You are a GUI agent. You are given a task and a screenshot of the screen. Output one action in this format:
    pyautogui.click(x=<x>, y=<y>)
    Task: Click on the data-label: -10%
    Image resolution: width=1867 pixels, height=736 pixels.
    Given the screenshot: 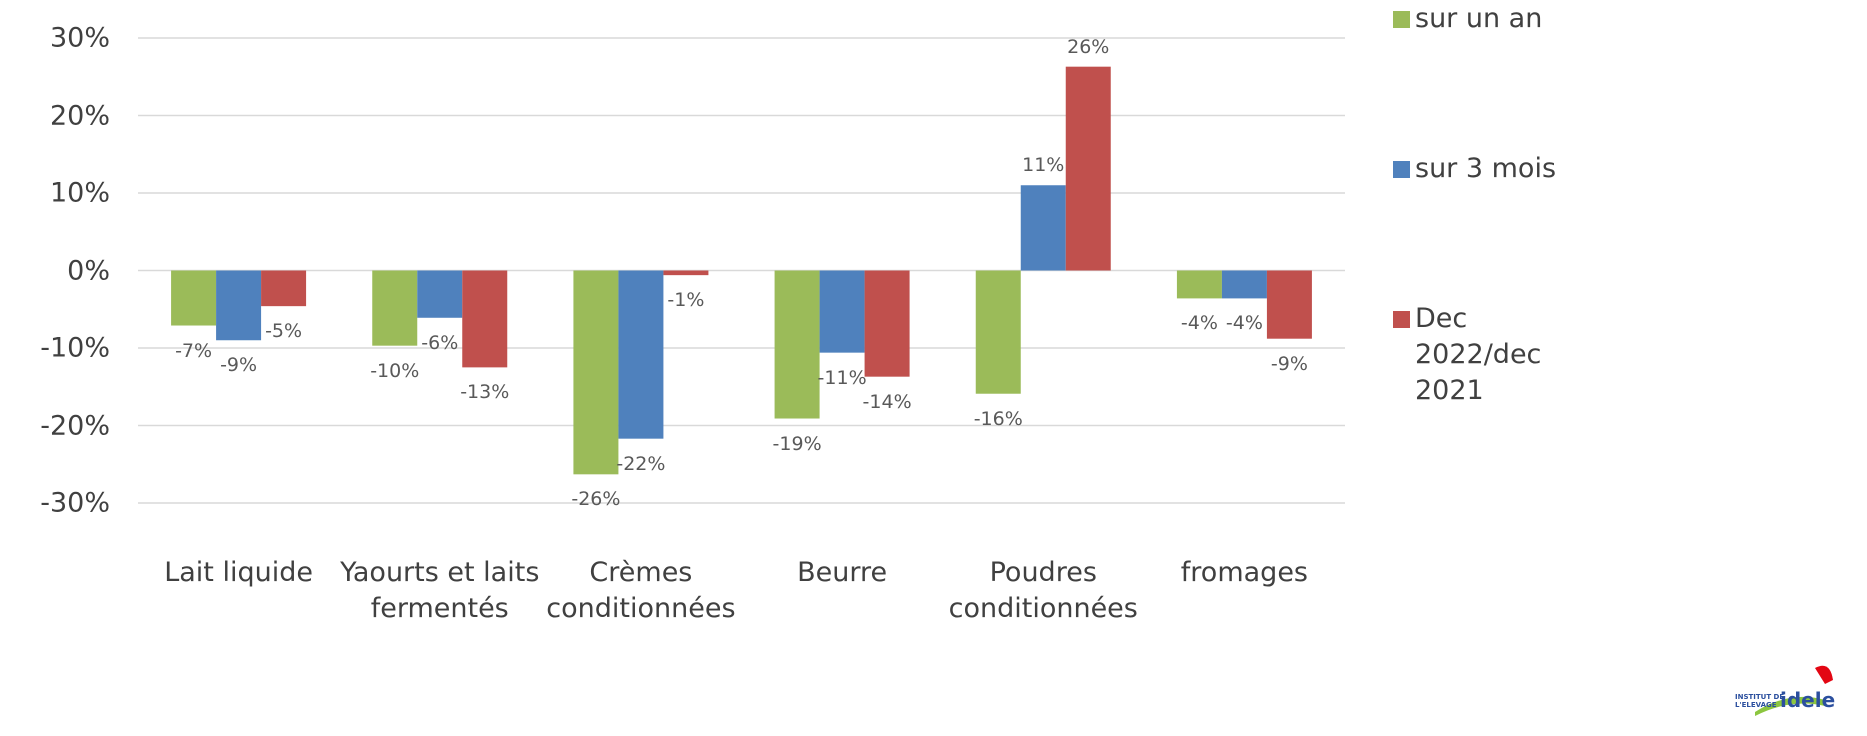 What is the action you would take?
    pyautogui.click(x=395, y=370)
    